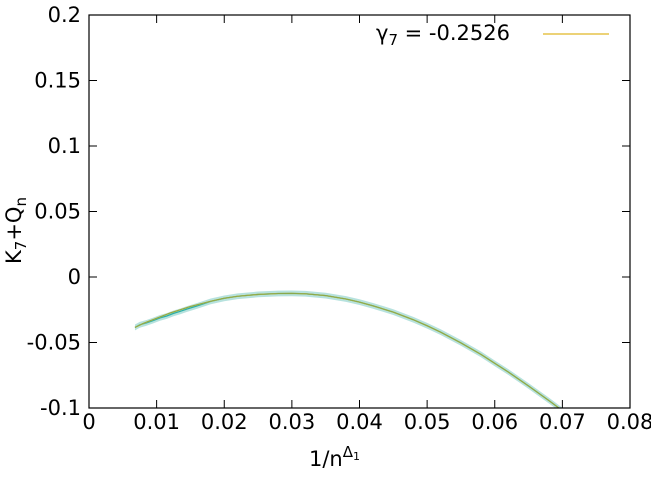  Describe the element at coordinates (74, 277) in the screenshot. I see `y-tick-label: 0` at that location.